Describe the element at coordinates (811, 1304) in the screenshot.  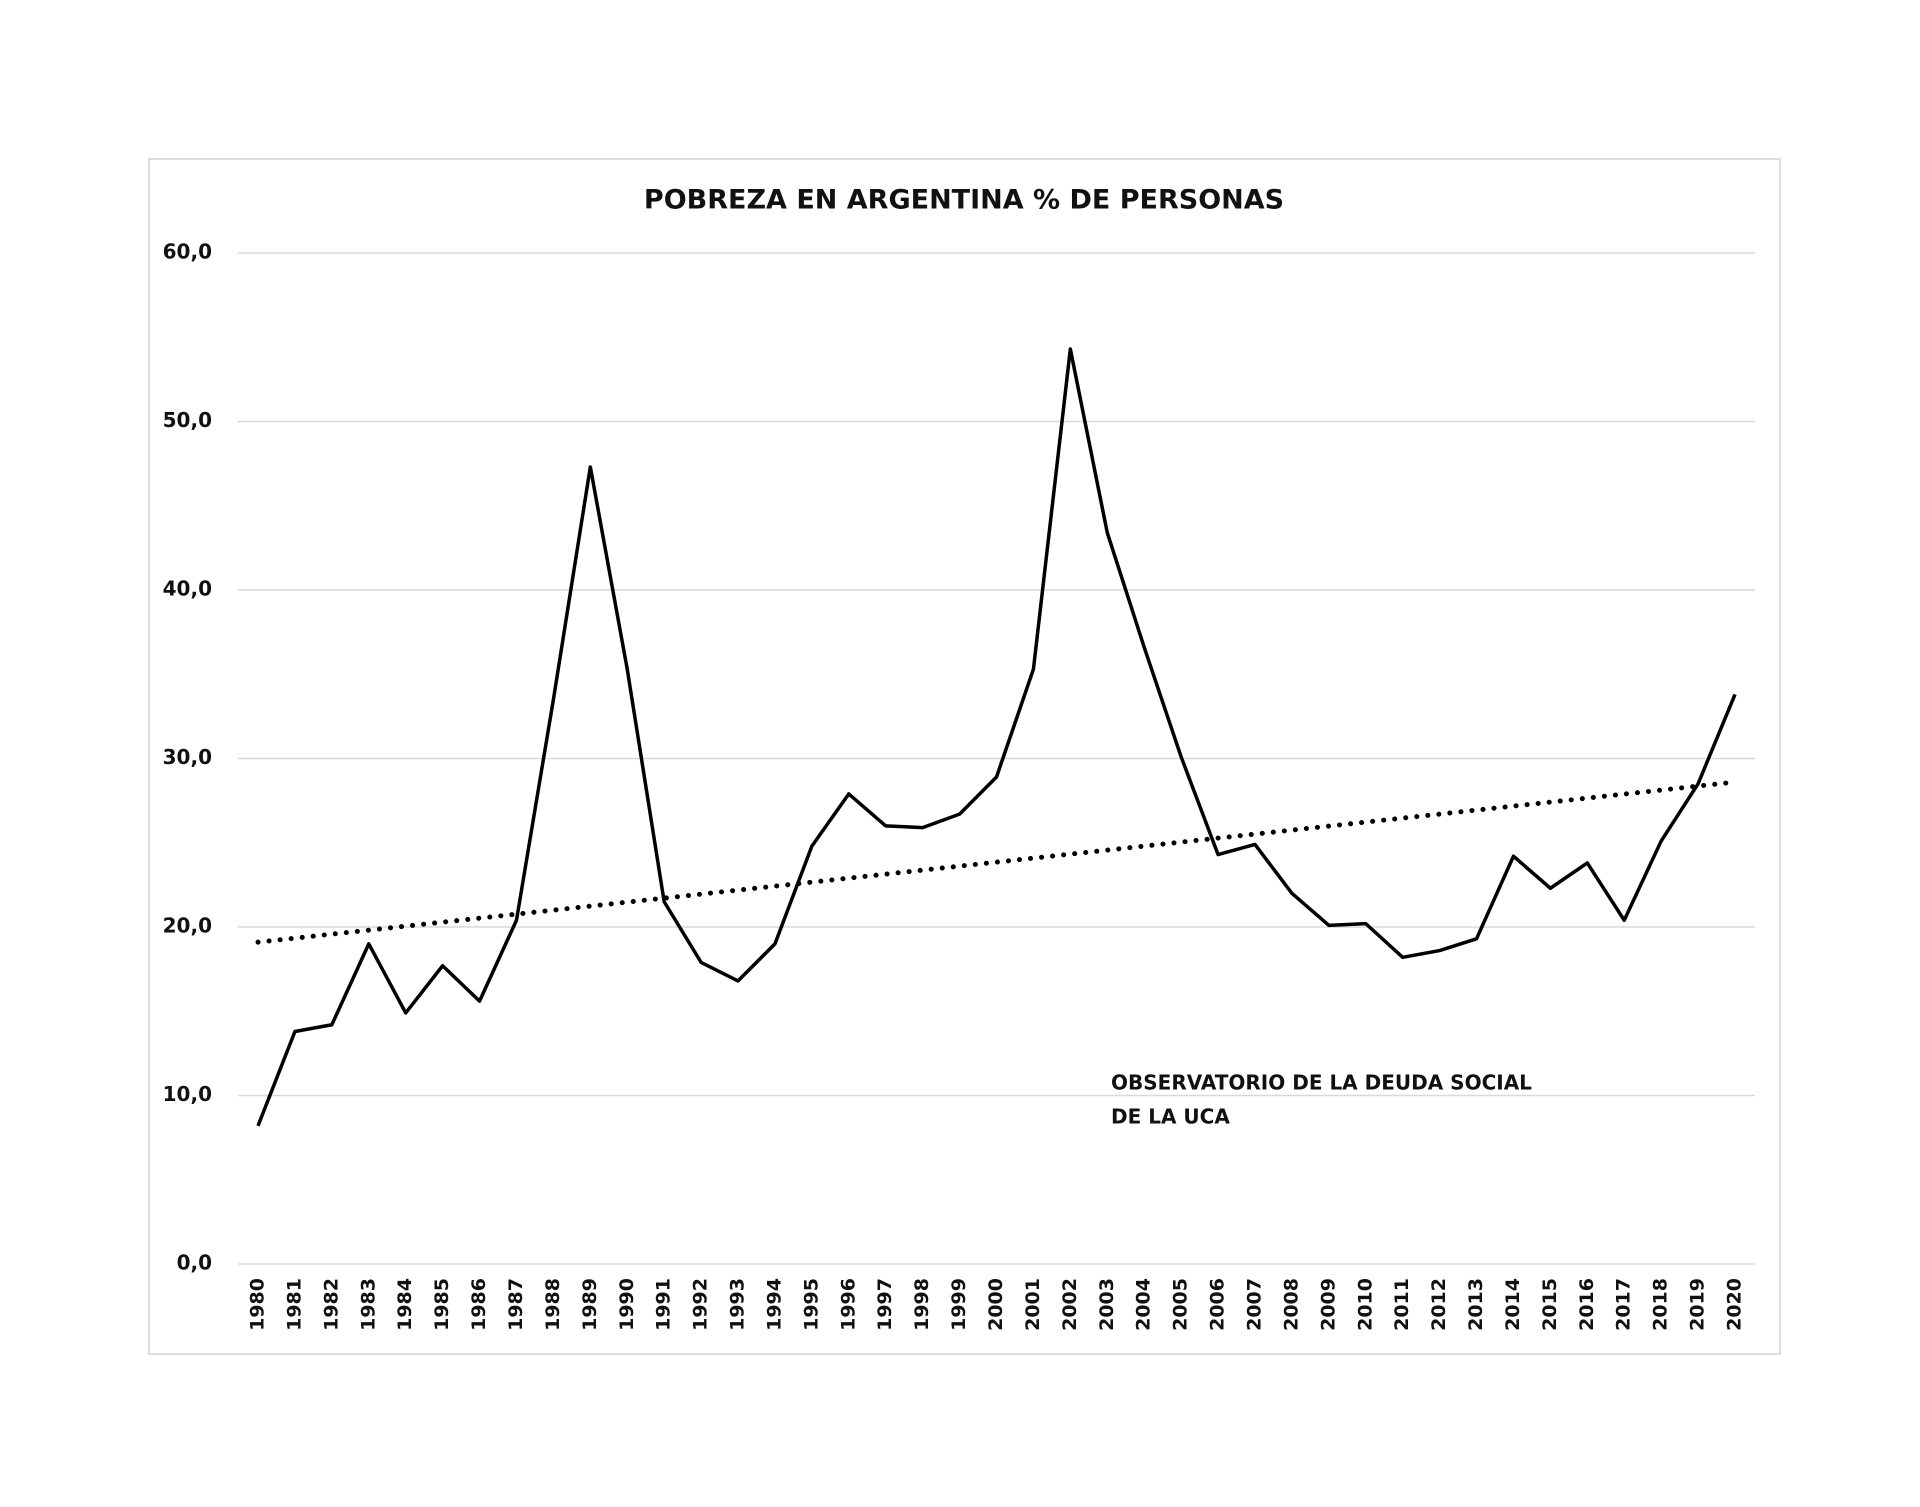
I see `x-tick-label: 1995` at that location.